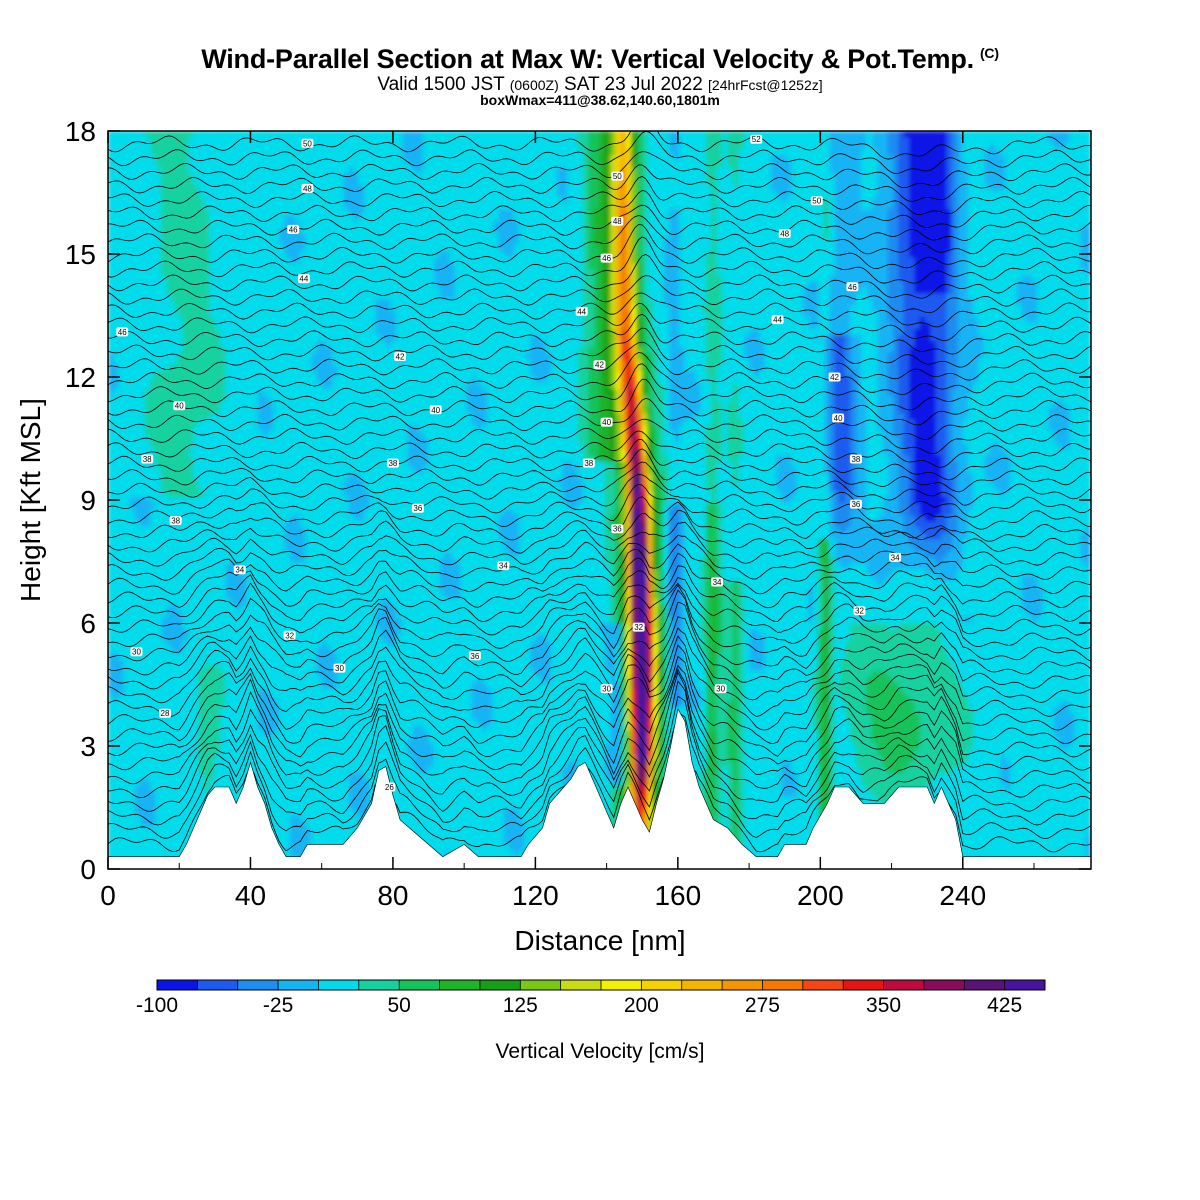 Image resolution: width=1200 pixels, height=1200 pixels. Describe the element at coordinates (855, 459) in the screenshot. I see `contour-label: 38` at that location.